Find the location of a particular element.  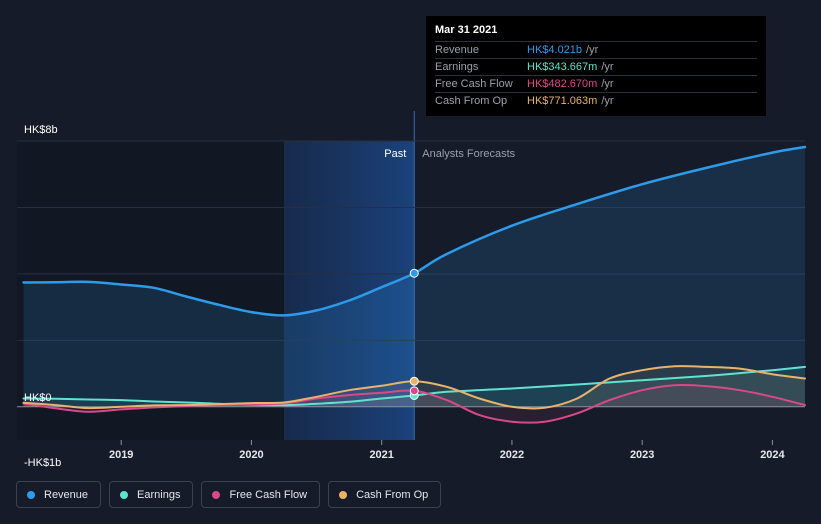

legend-item-earnings: Earnings is located at coordinates (151, 494).